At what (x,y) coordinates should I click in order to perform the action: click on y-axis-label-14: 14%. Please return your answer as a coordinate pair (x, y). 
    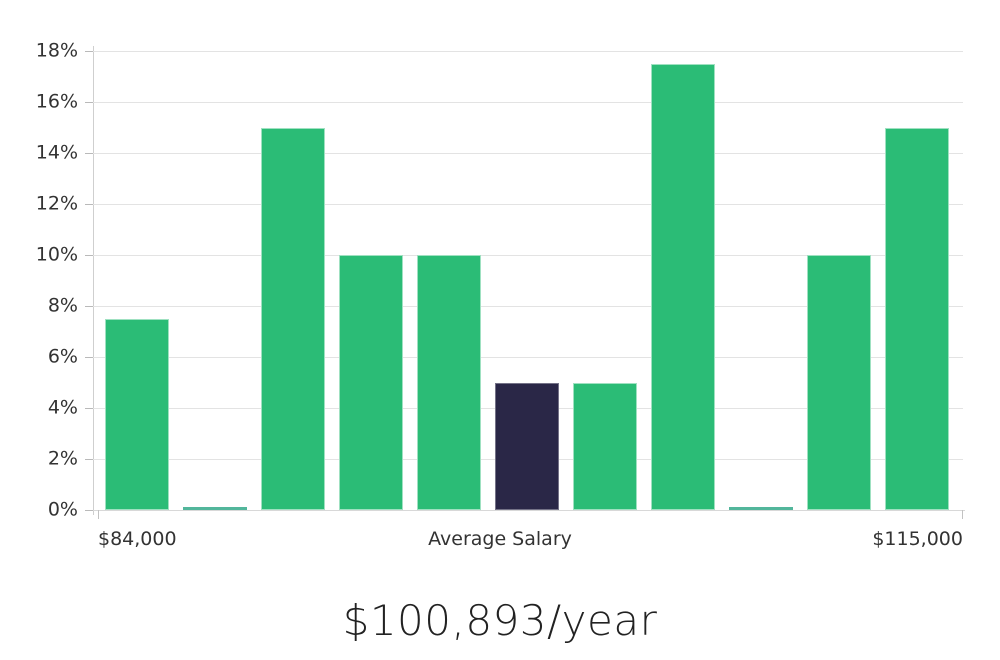
    Looking at the image, I should click on (56, 152).